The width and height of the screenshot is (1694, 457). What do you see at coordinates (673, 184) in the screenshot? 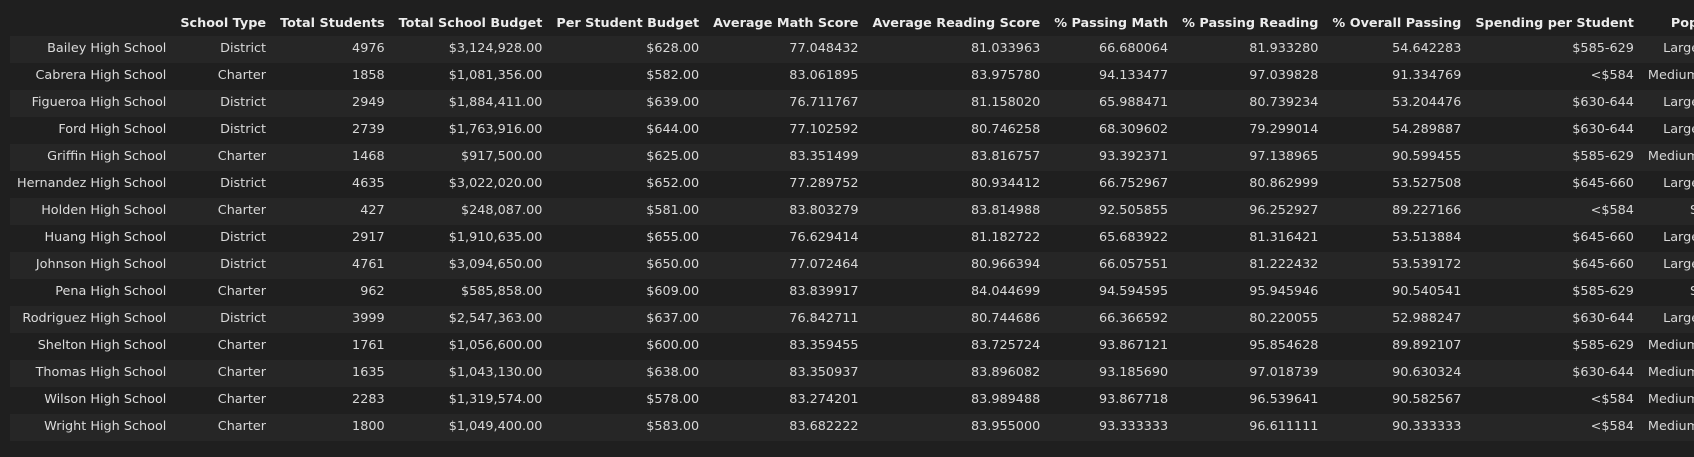
I see `cell-per-student-budget: $652.00` at bounding box center [673, 184].